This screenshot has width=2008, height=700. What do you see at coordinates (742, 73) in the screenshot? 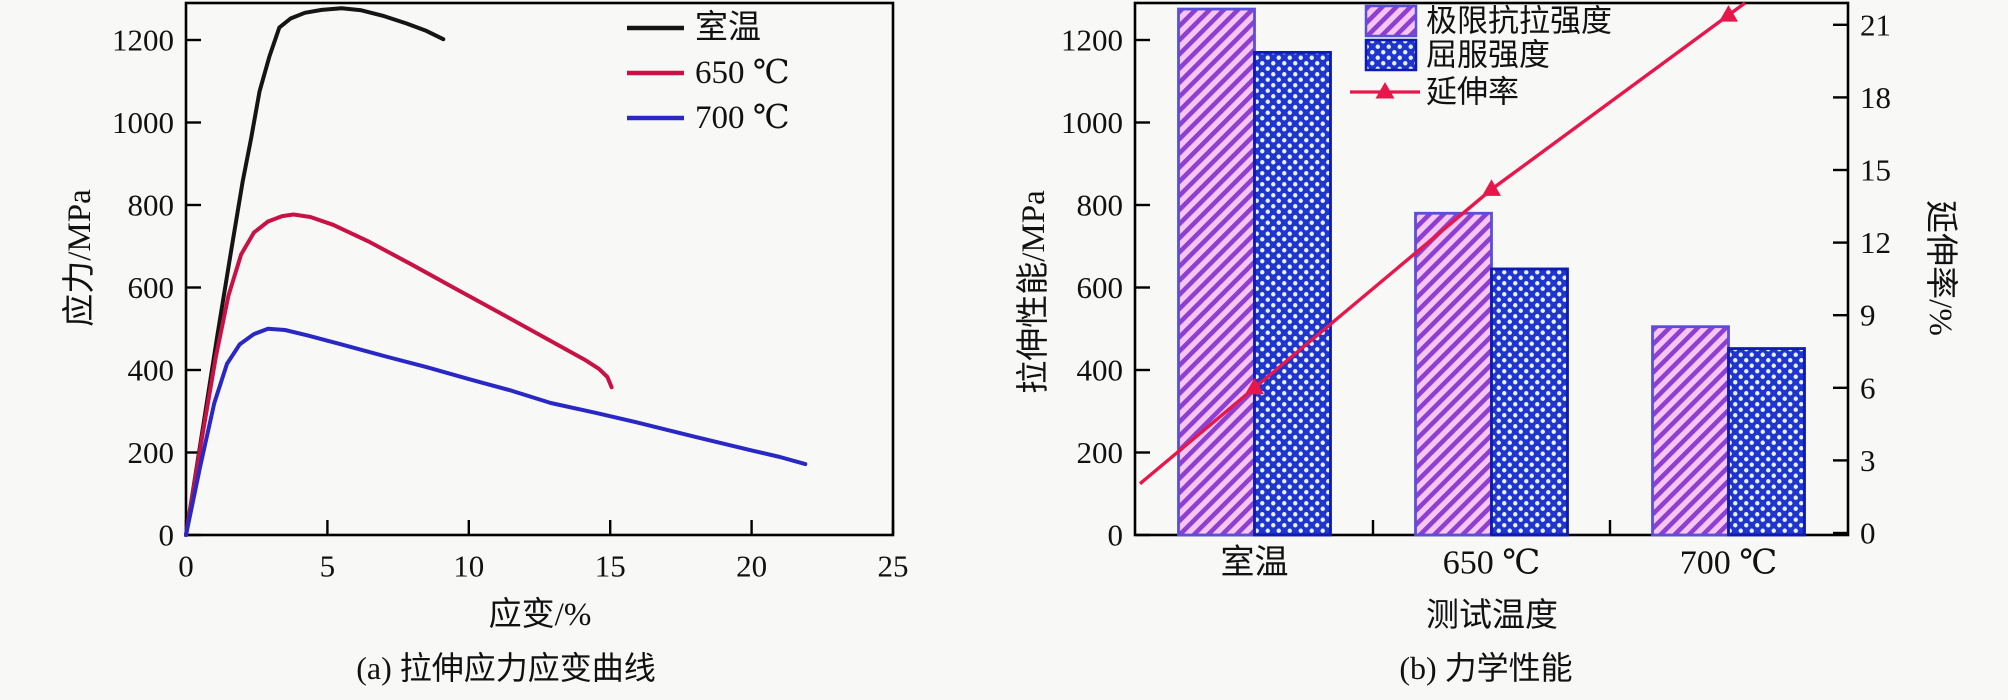
I see `chart-a-legend-label-1: 650 ℃` at bounding box center [742, 73].